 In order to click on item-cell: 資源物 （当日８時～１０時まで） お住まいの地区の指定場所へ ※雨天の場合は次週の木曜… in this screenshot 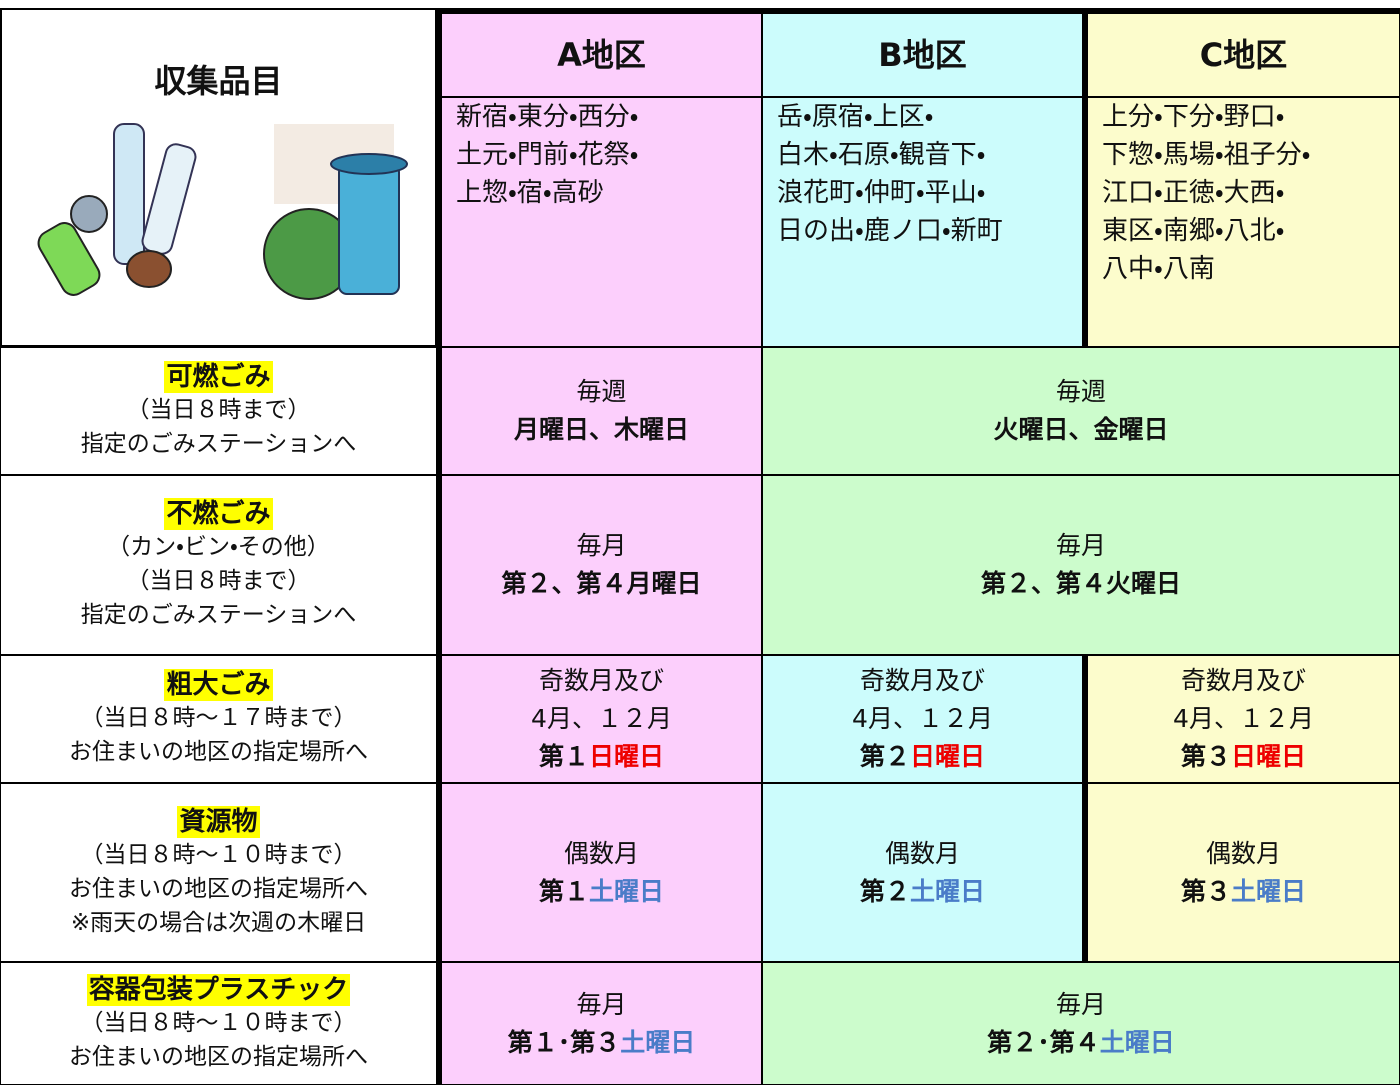, I will do `click(218, 872)`.